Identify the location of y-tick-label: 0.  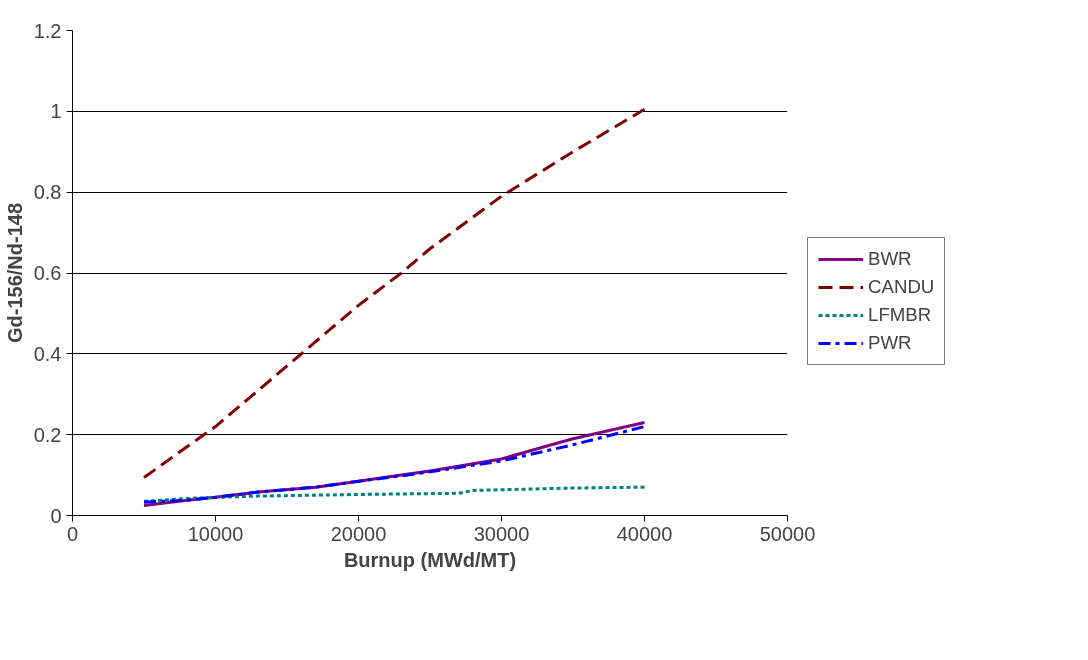
(56, 515).